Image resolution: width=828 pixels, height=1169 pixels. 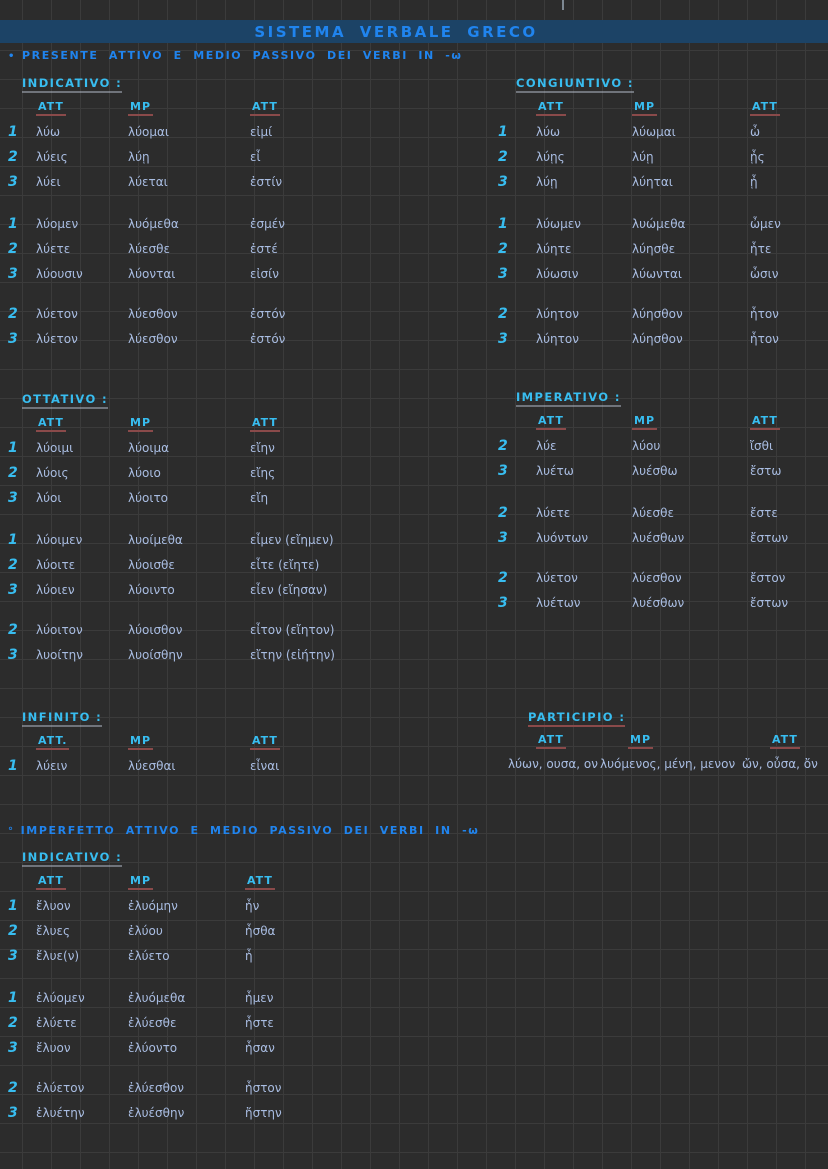 What do you see at coordinates (766, 470) in the screenshot?
I see `greek-form: ἔστω` at bounding box center [766, 470].